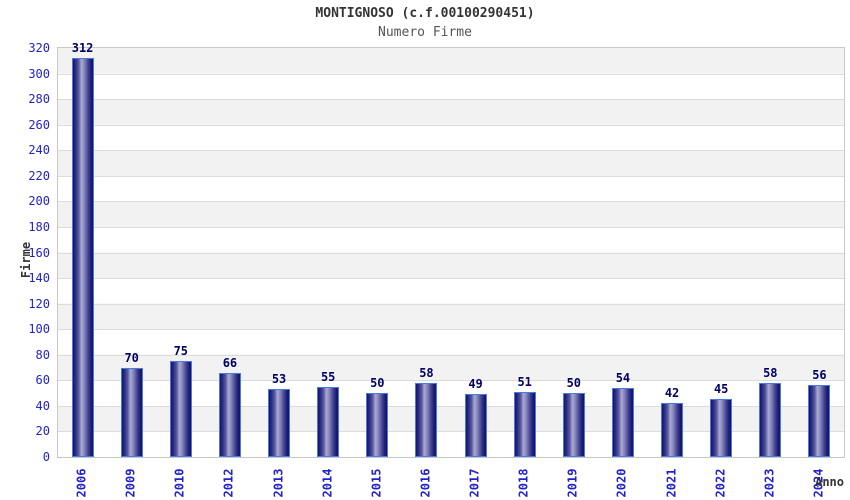  I want to click on x-tick-label-2014: 2014, so click(327, 483).